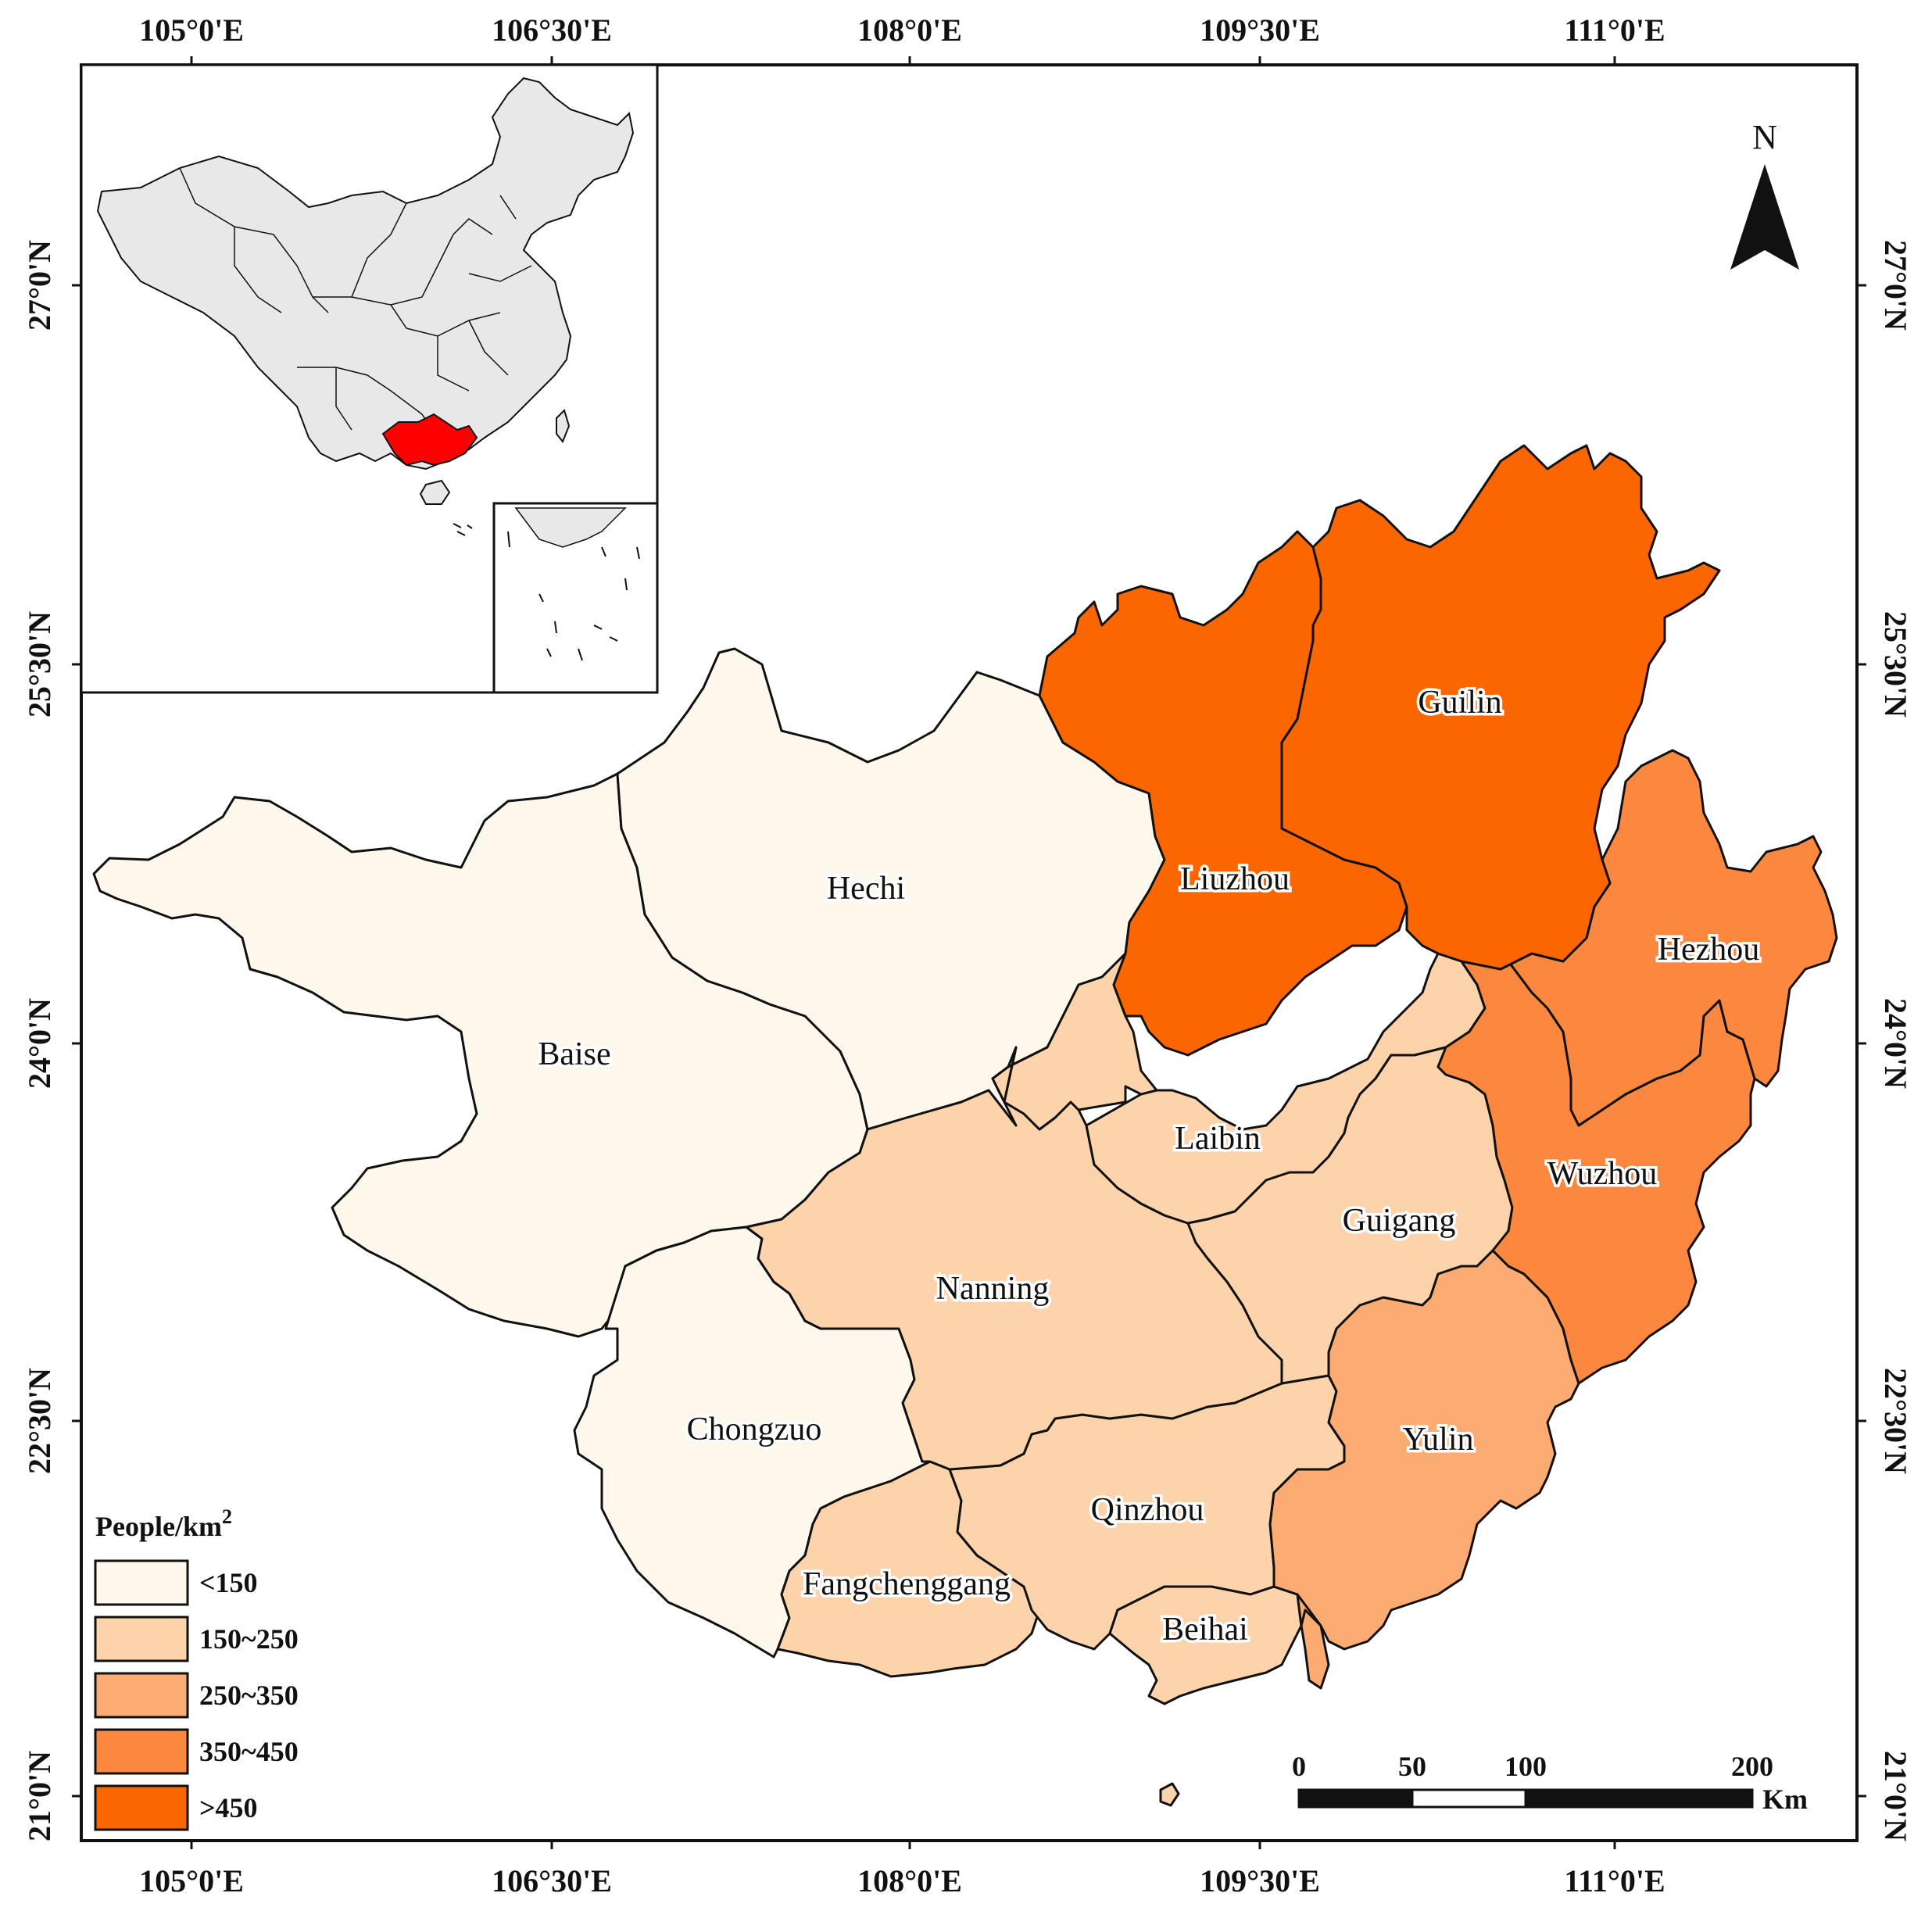 This screenshot has width=1932, height=1918. Describe the element at coordinates (1649, 938) in the screenshot. I see `region-hezhou` at that location.